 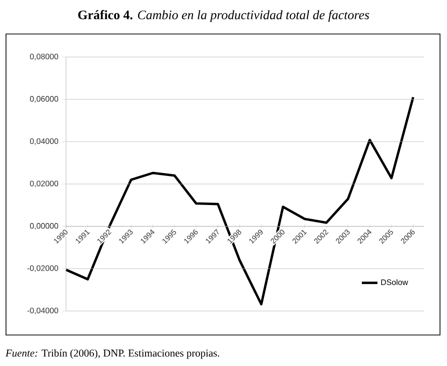 I want to click on text: Fuente: Tribín (2006), DNP. Estimaciones propias., so click(x=112, y=354).